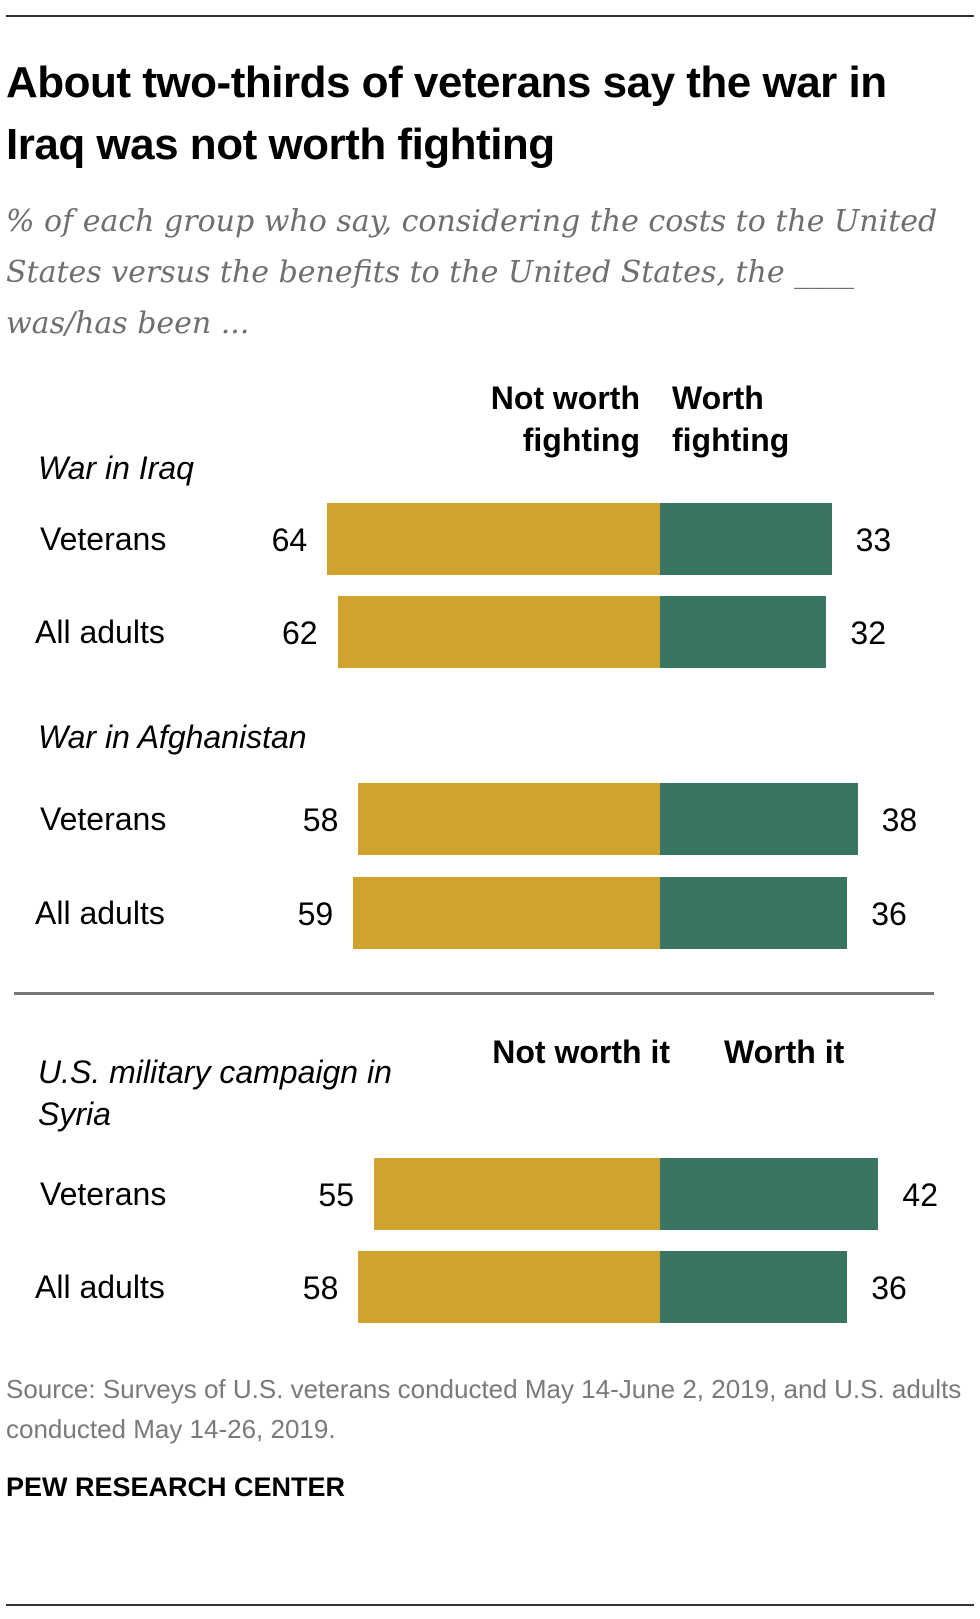 The image size is (980, 1619). What do you see at coordinates (759, 819) in the screenshot?
I see `bar-worth-war-in-afghanistan-veterans` at bounding box center [759, 819].